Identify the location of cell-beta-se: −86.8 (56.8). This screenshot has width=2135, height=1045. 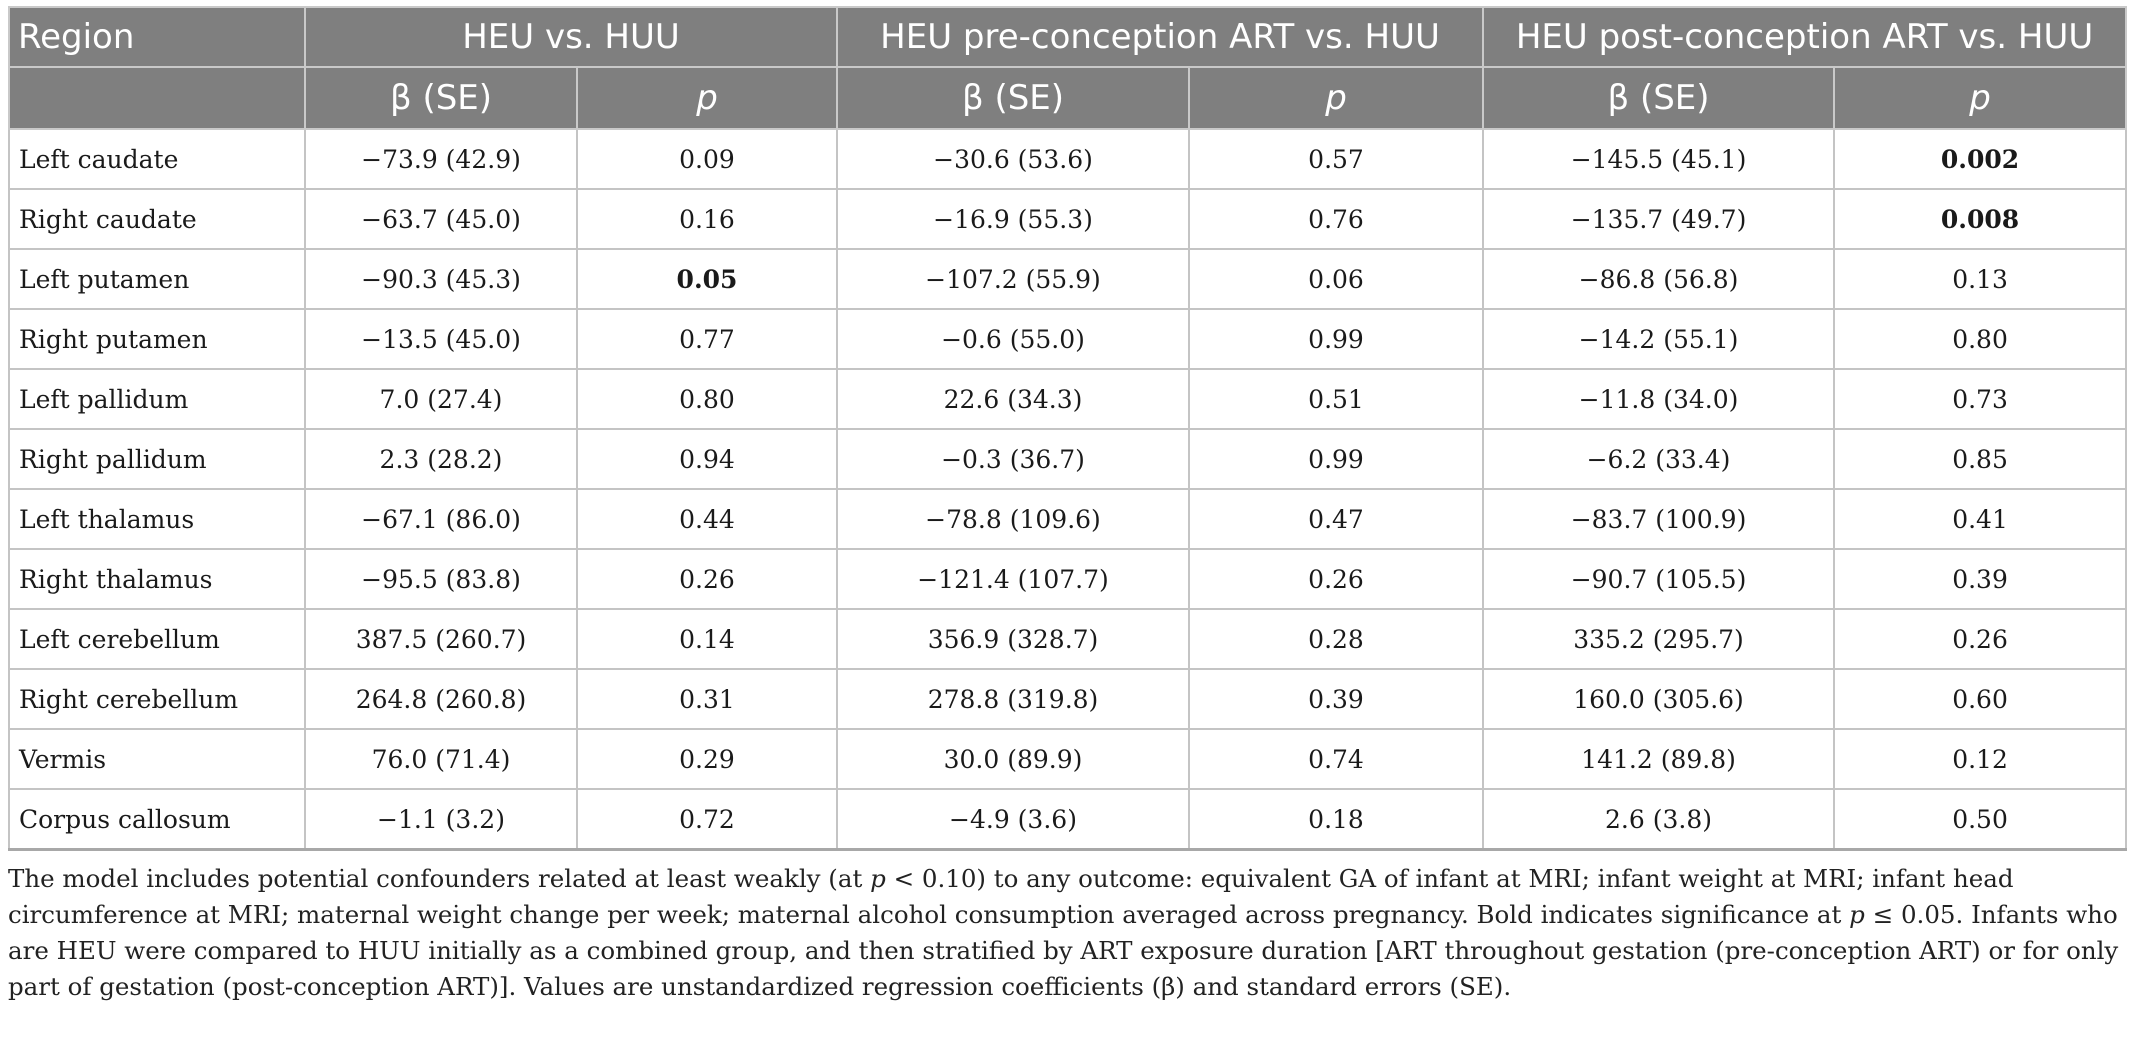
(1659, 279).